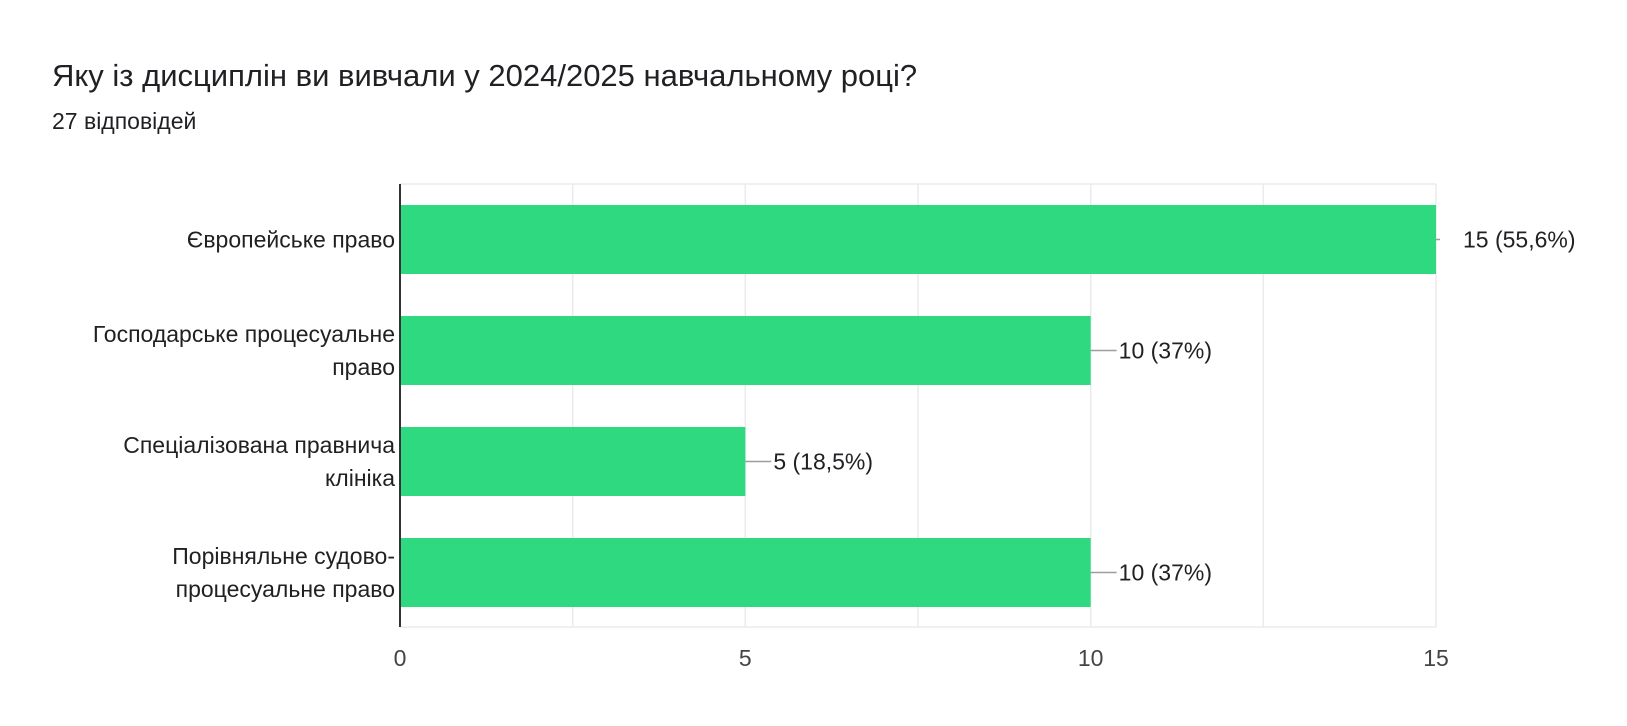  Describe the element at coordinates (259, 445) in the screenshot. I see `category-label: Спеціалізована правнича` at that location.